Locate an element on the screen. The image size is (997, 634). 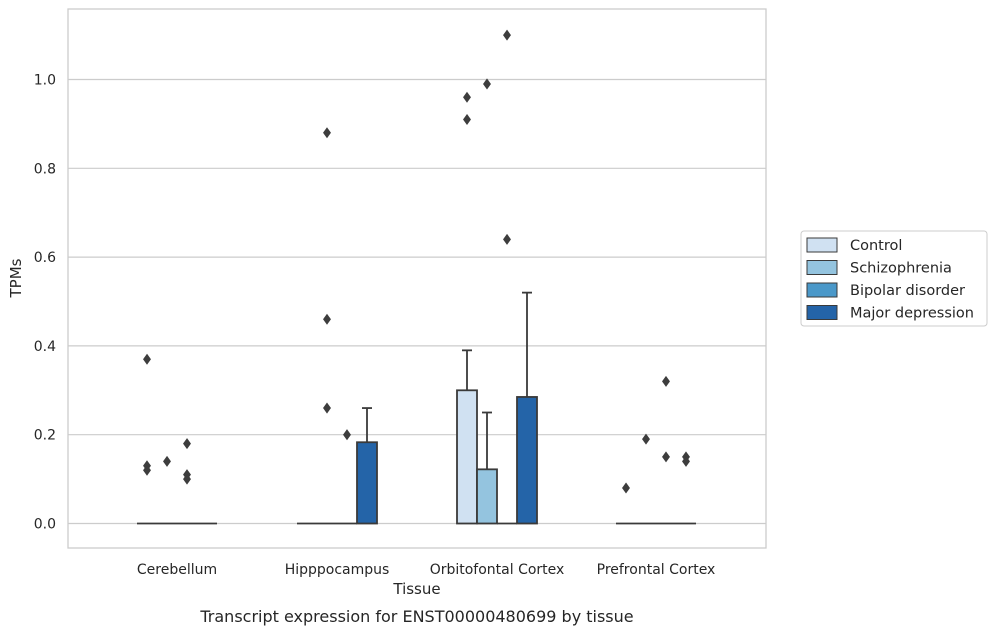
x-tick-label: Hipppocampus is located at coordinates (337, 570).